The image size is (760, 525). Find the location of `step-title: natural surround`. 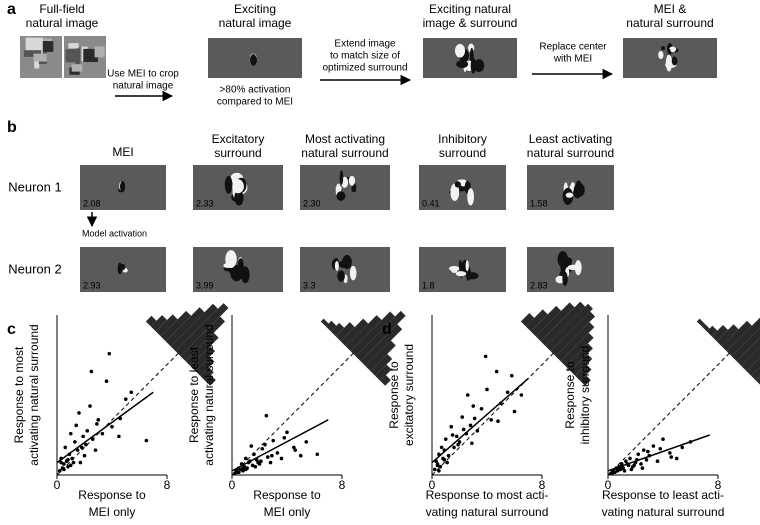

step-title: natural surround is located at coordinates (669, 23).